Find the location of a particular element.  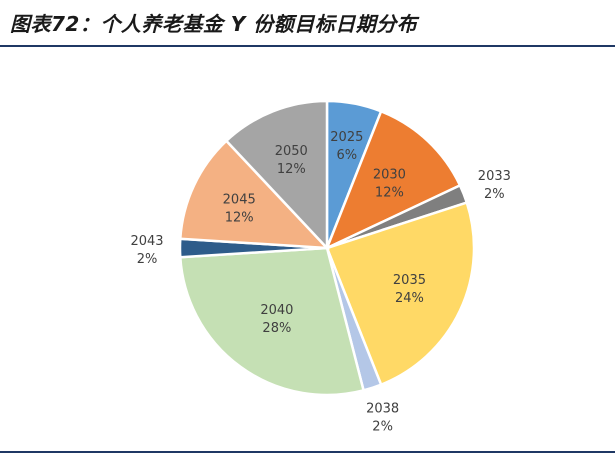

chart-title: 图表72：个人养老基金 Y 份额目标日期分布 is located at coordinates (214, 24).